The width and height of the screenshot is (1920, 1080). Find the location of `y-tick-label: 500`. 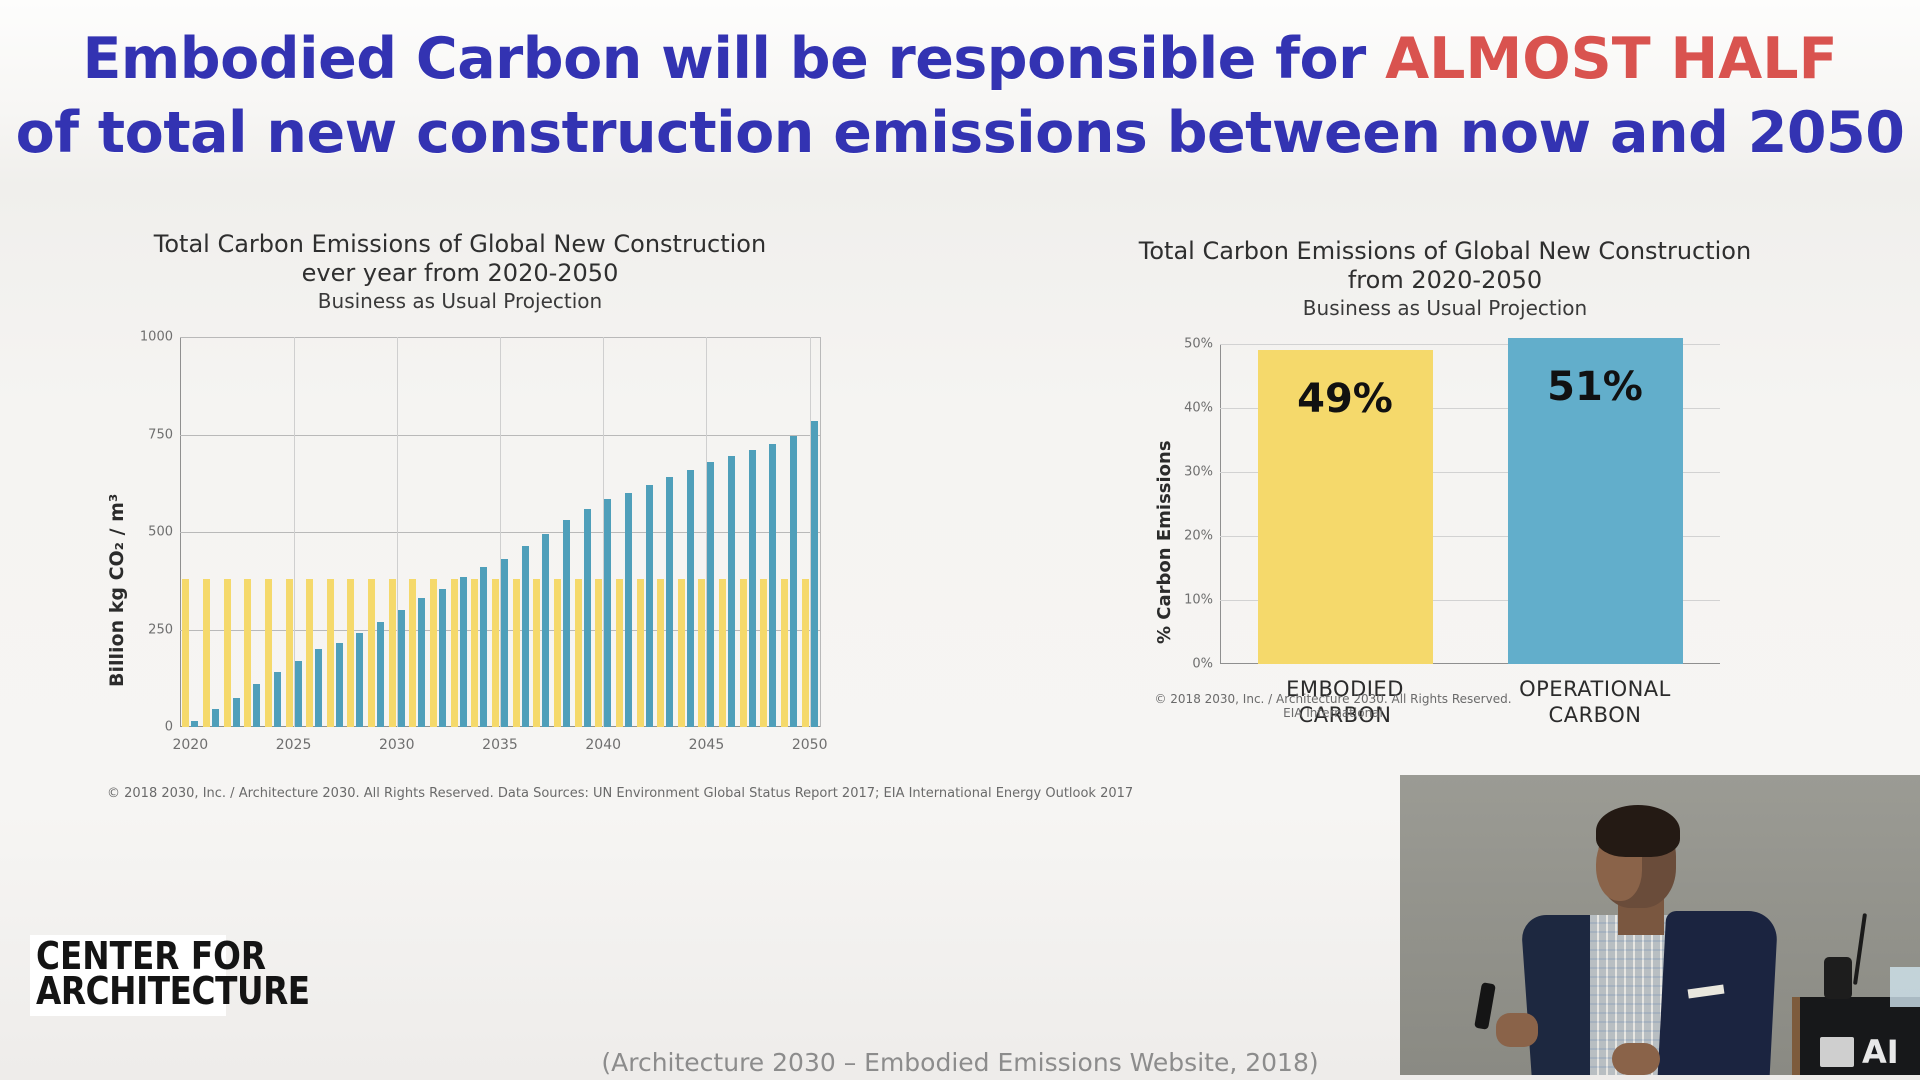

y-tick-label: 500 is located at coordinates (160, 532).